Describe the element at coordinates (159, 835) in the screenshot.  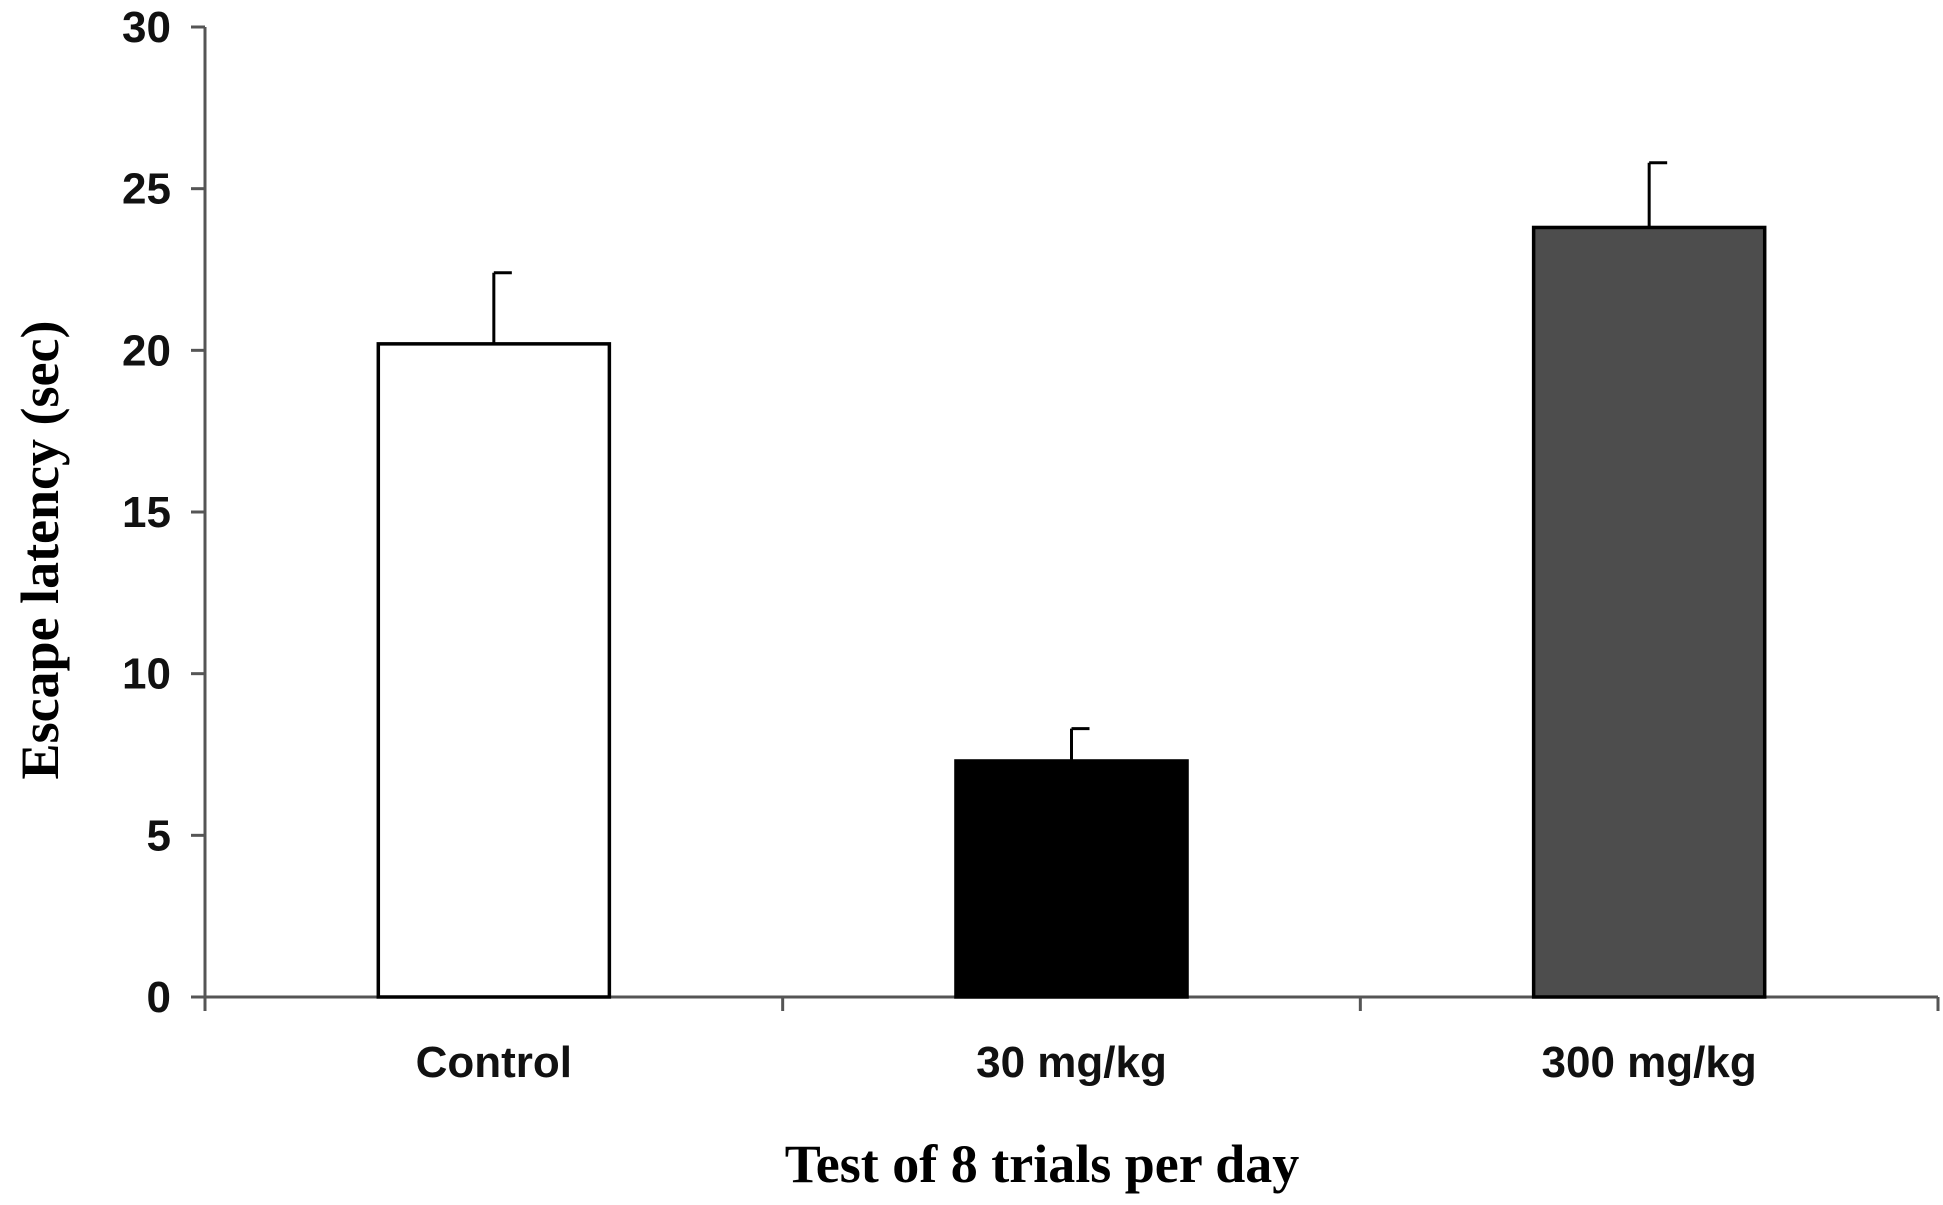
I see `y-tick-label: 5` at that location.